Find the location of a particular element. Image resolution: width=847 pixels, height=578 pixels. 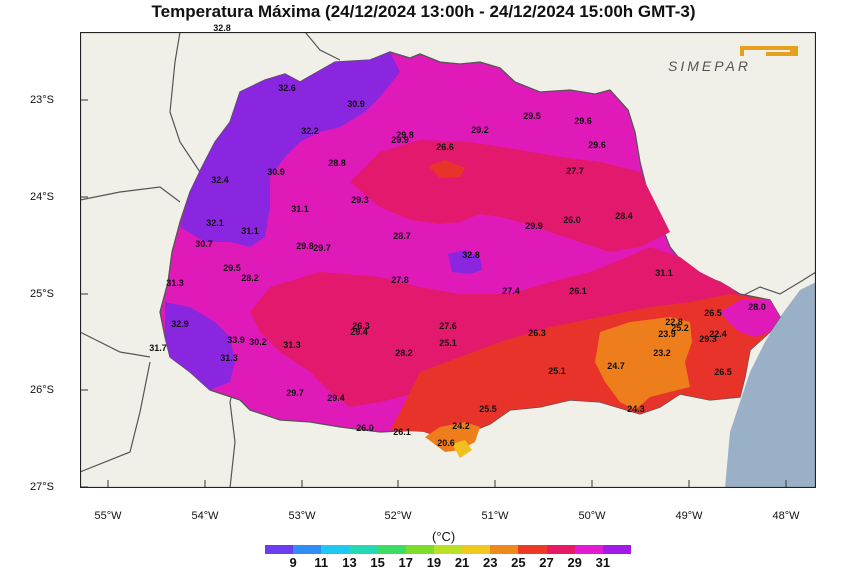

colorbar-label: 15 is located at coordinates (377, 562).